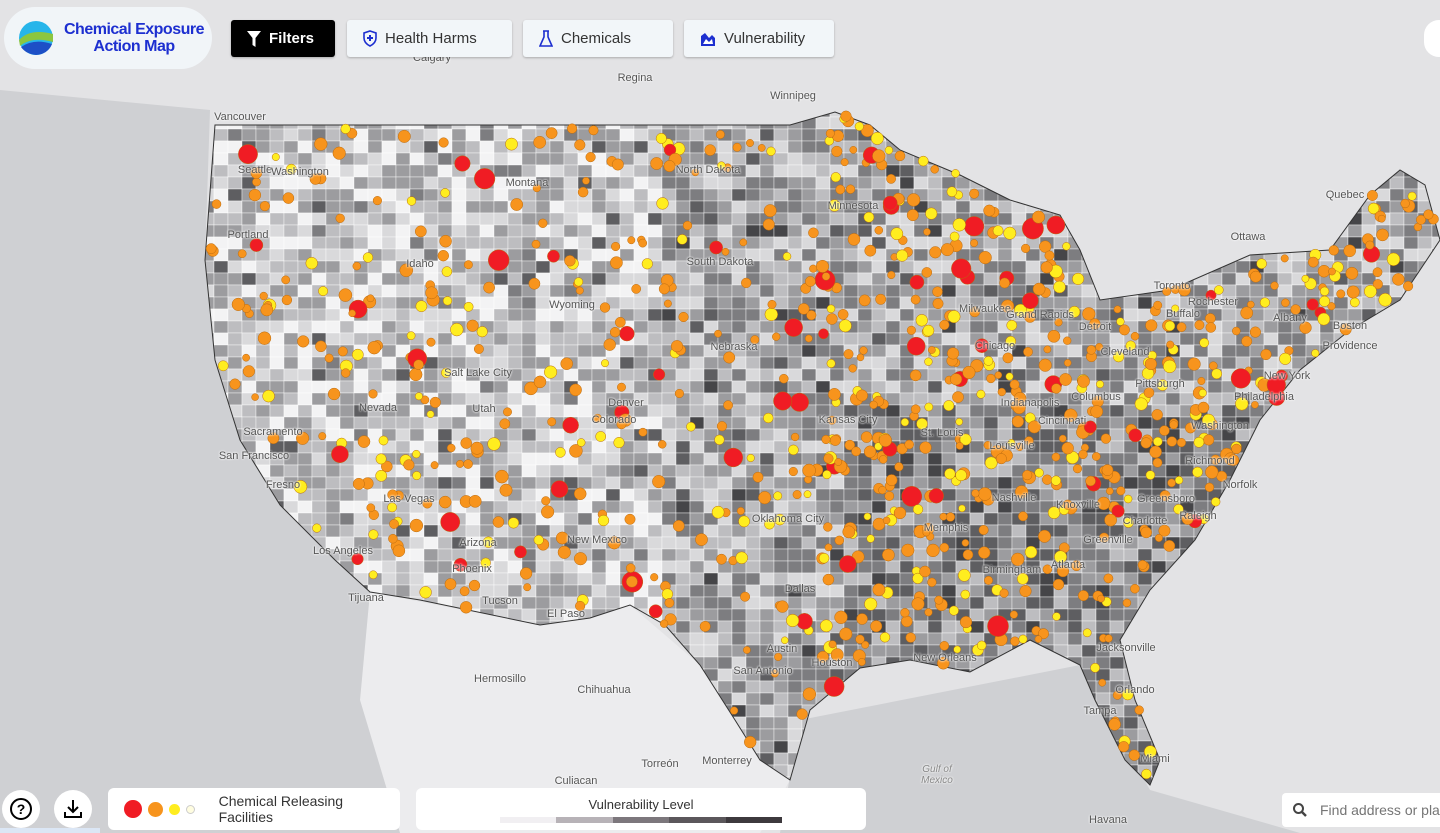 Image resolution: width=1440 pixels, height=833 pixels. I want to click on chemicals-button: Chemicals, so click(598, 38).